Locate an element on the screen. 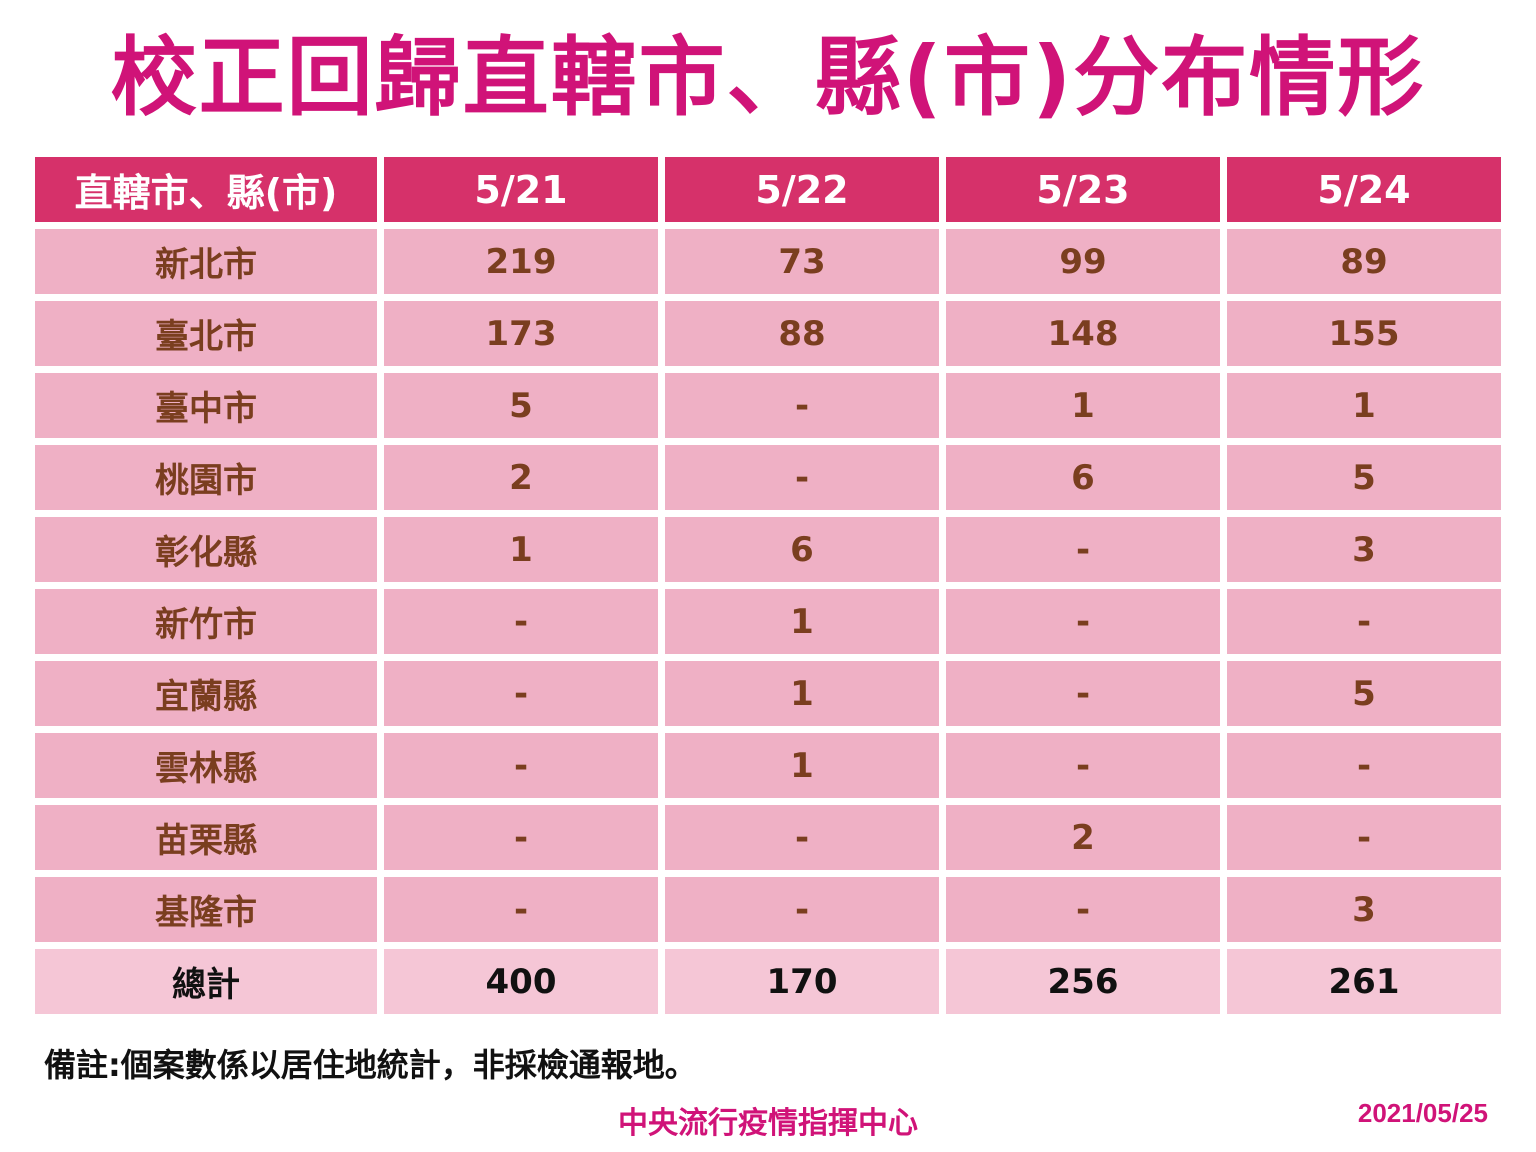  publish-date: 2021/05/25 is located at coordinates (1422, 1113).